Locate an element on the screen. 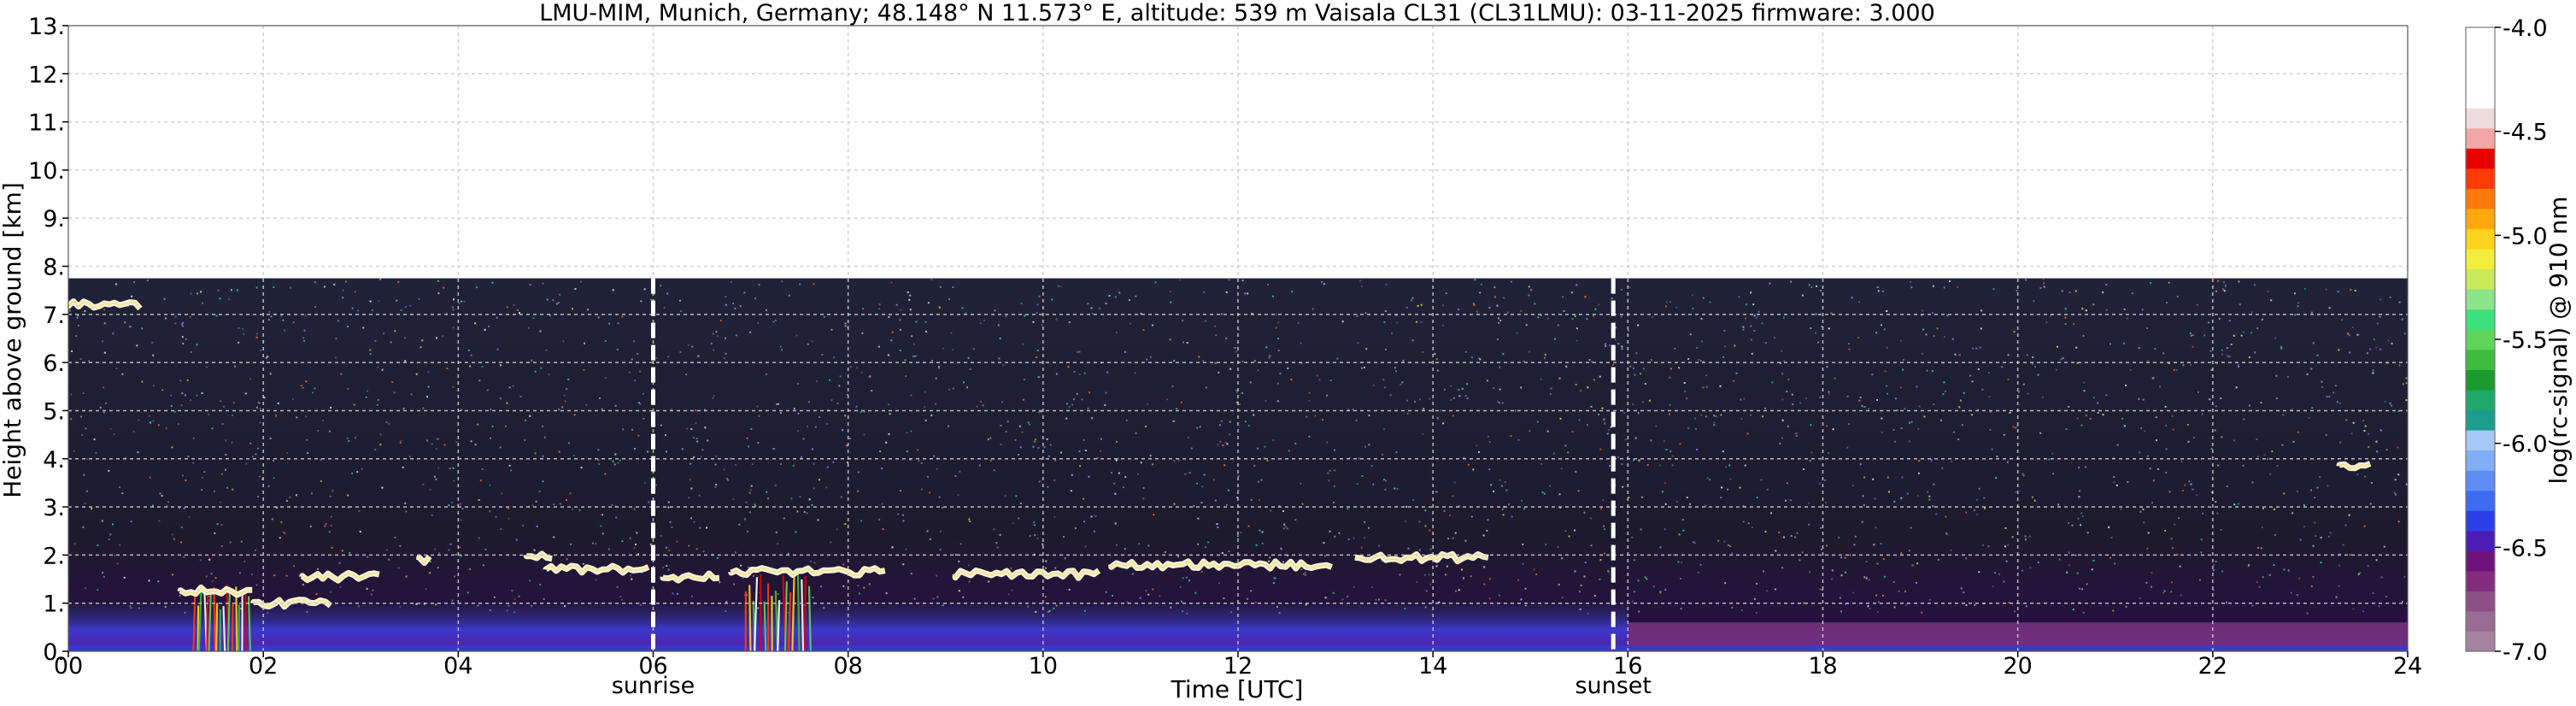  sun-marker-label: sunrise is located at coordinates (653, 686).